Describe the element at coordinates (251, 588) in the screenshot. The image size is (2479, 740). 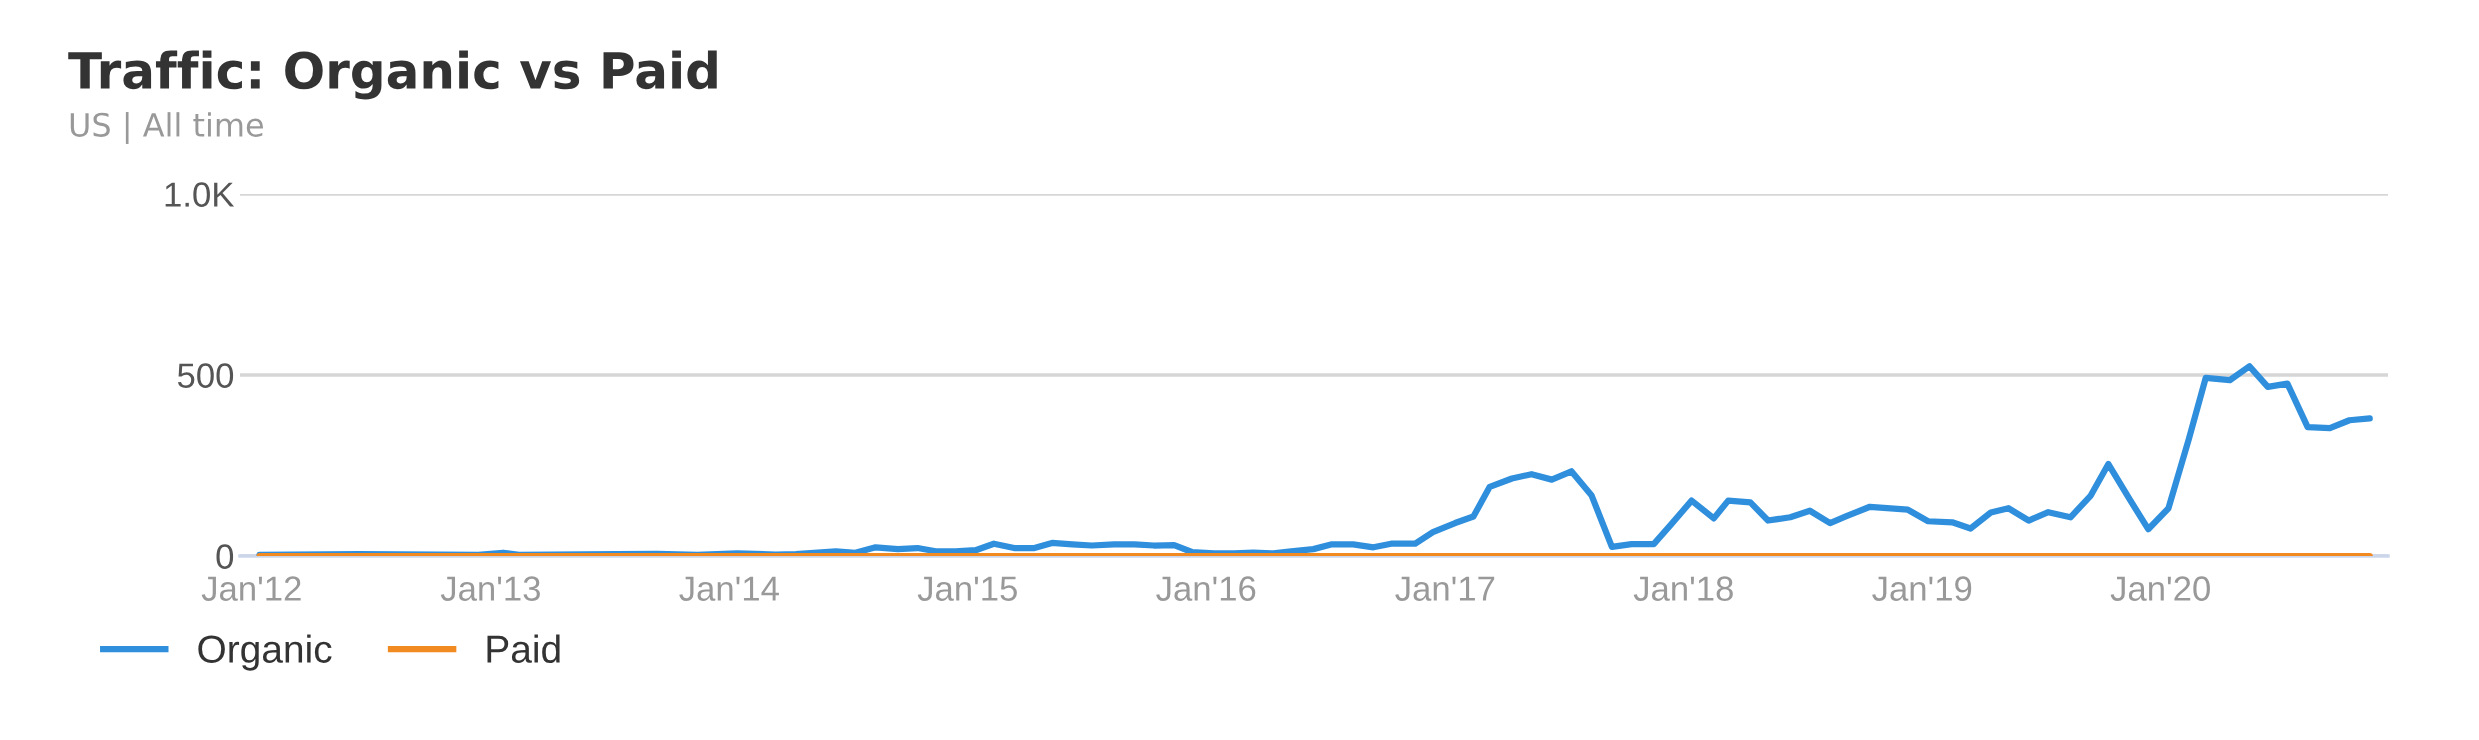
I see `x-tick-label: Jan'12` at that location.